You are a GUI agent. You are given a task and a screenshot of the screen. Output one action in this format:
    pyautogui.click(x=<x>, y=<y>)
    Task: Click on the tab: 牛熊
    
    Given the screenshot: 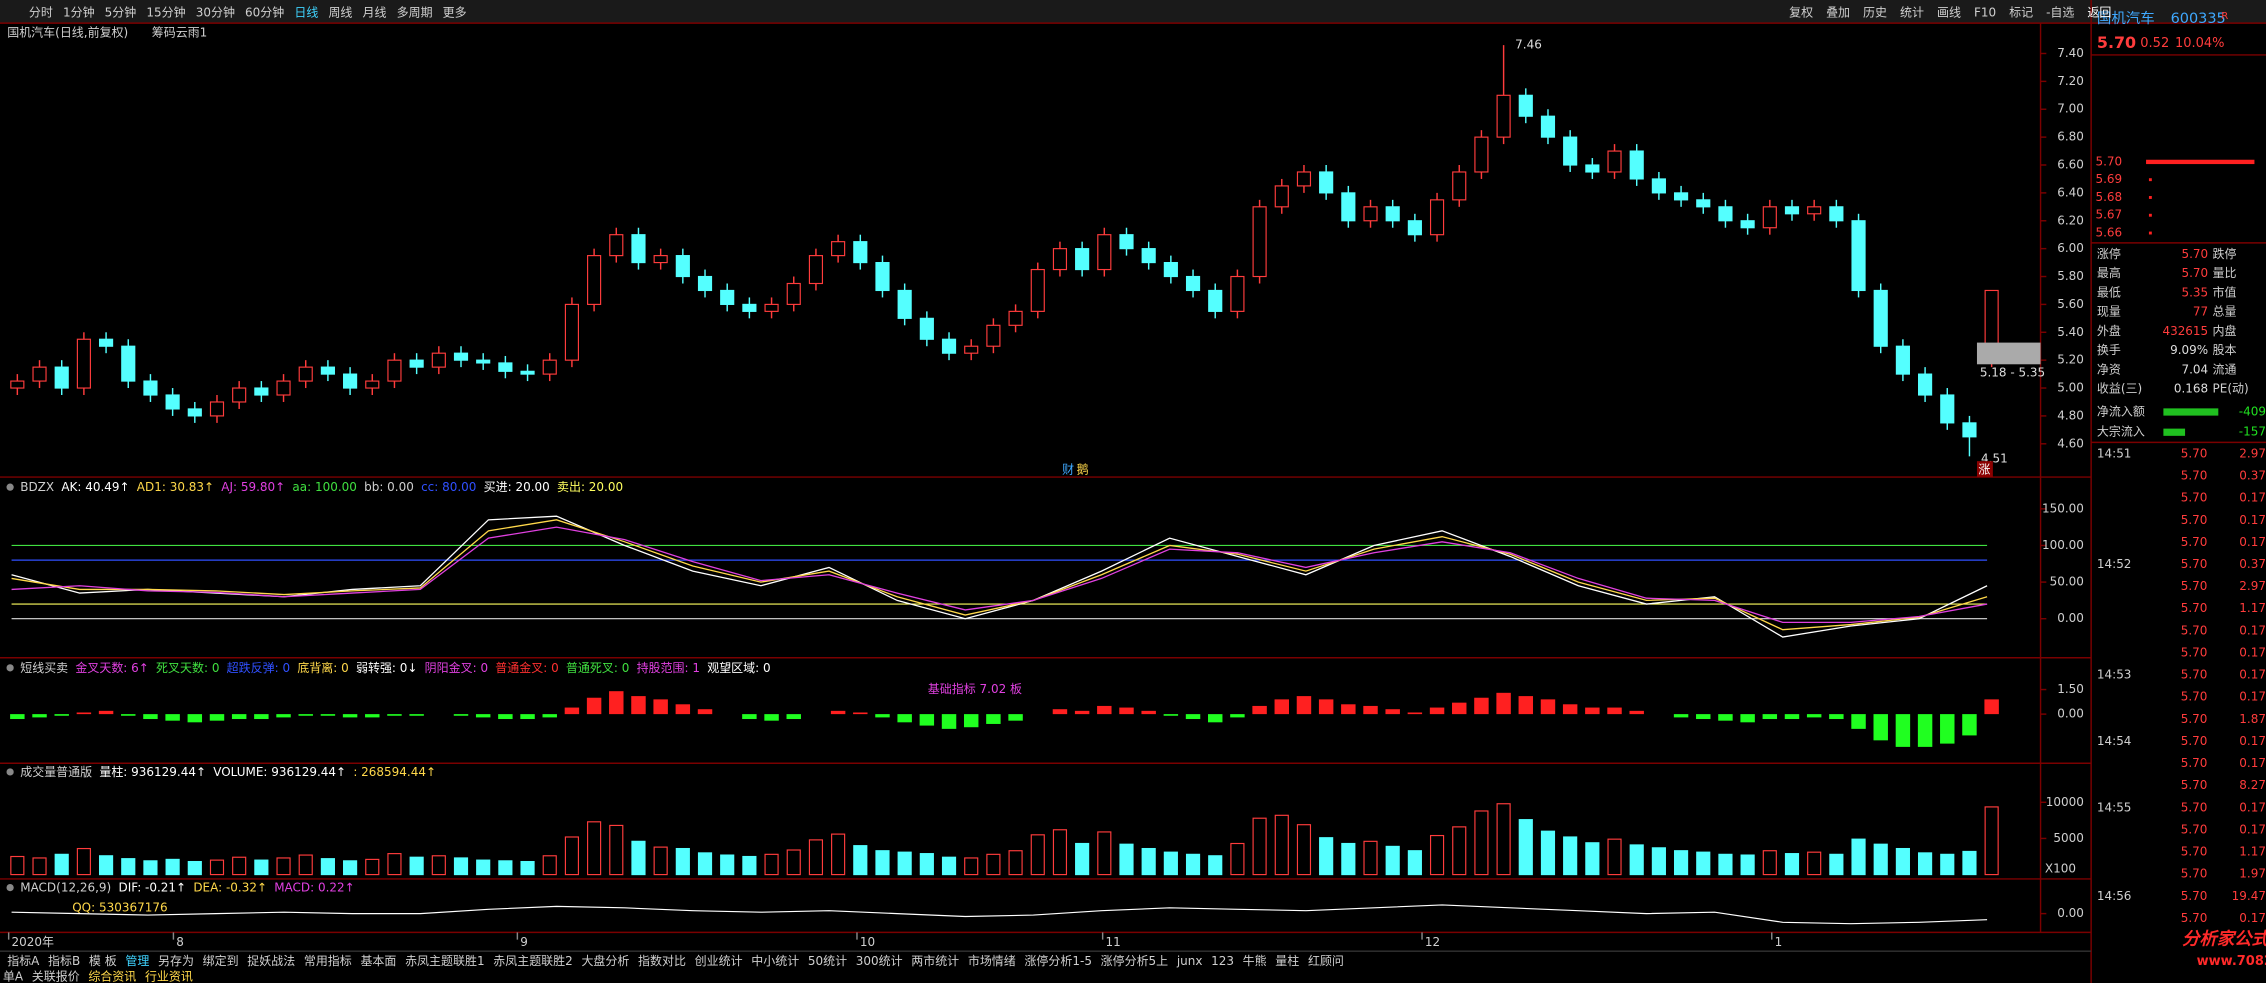 What is the action you would take?
    pyautogui.click(x=1255, y=960)
    